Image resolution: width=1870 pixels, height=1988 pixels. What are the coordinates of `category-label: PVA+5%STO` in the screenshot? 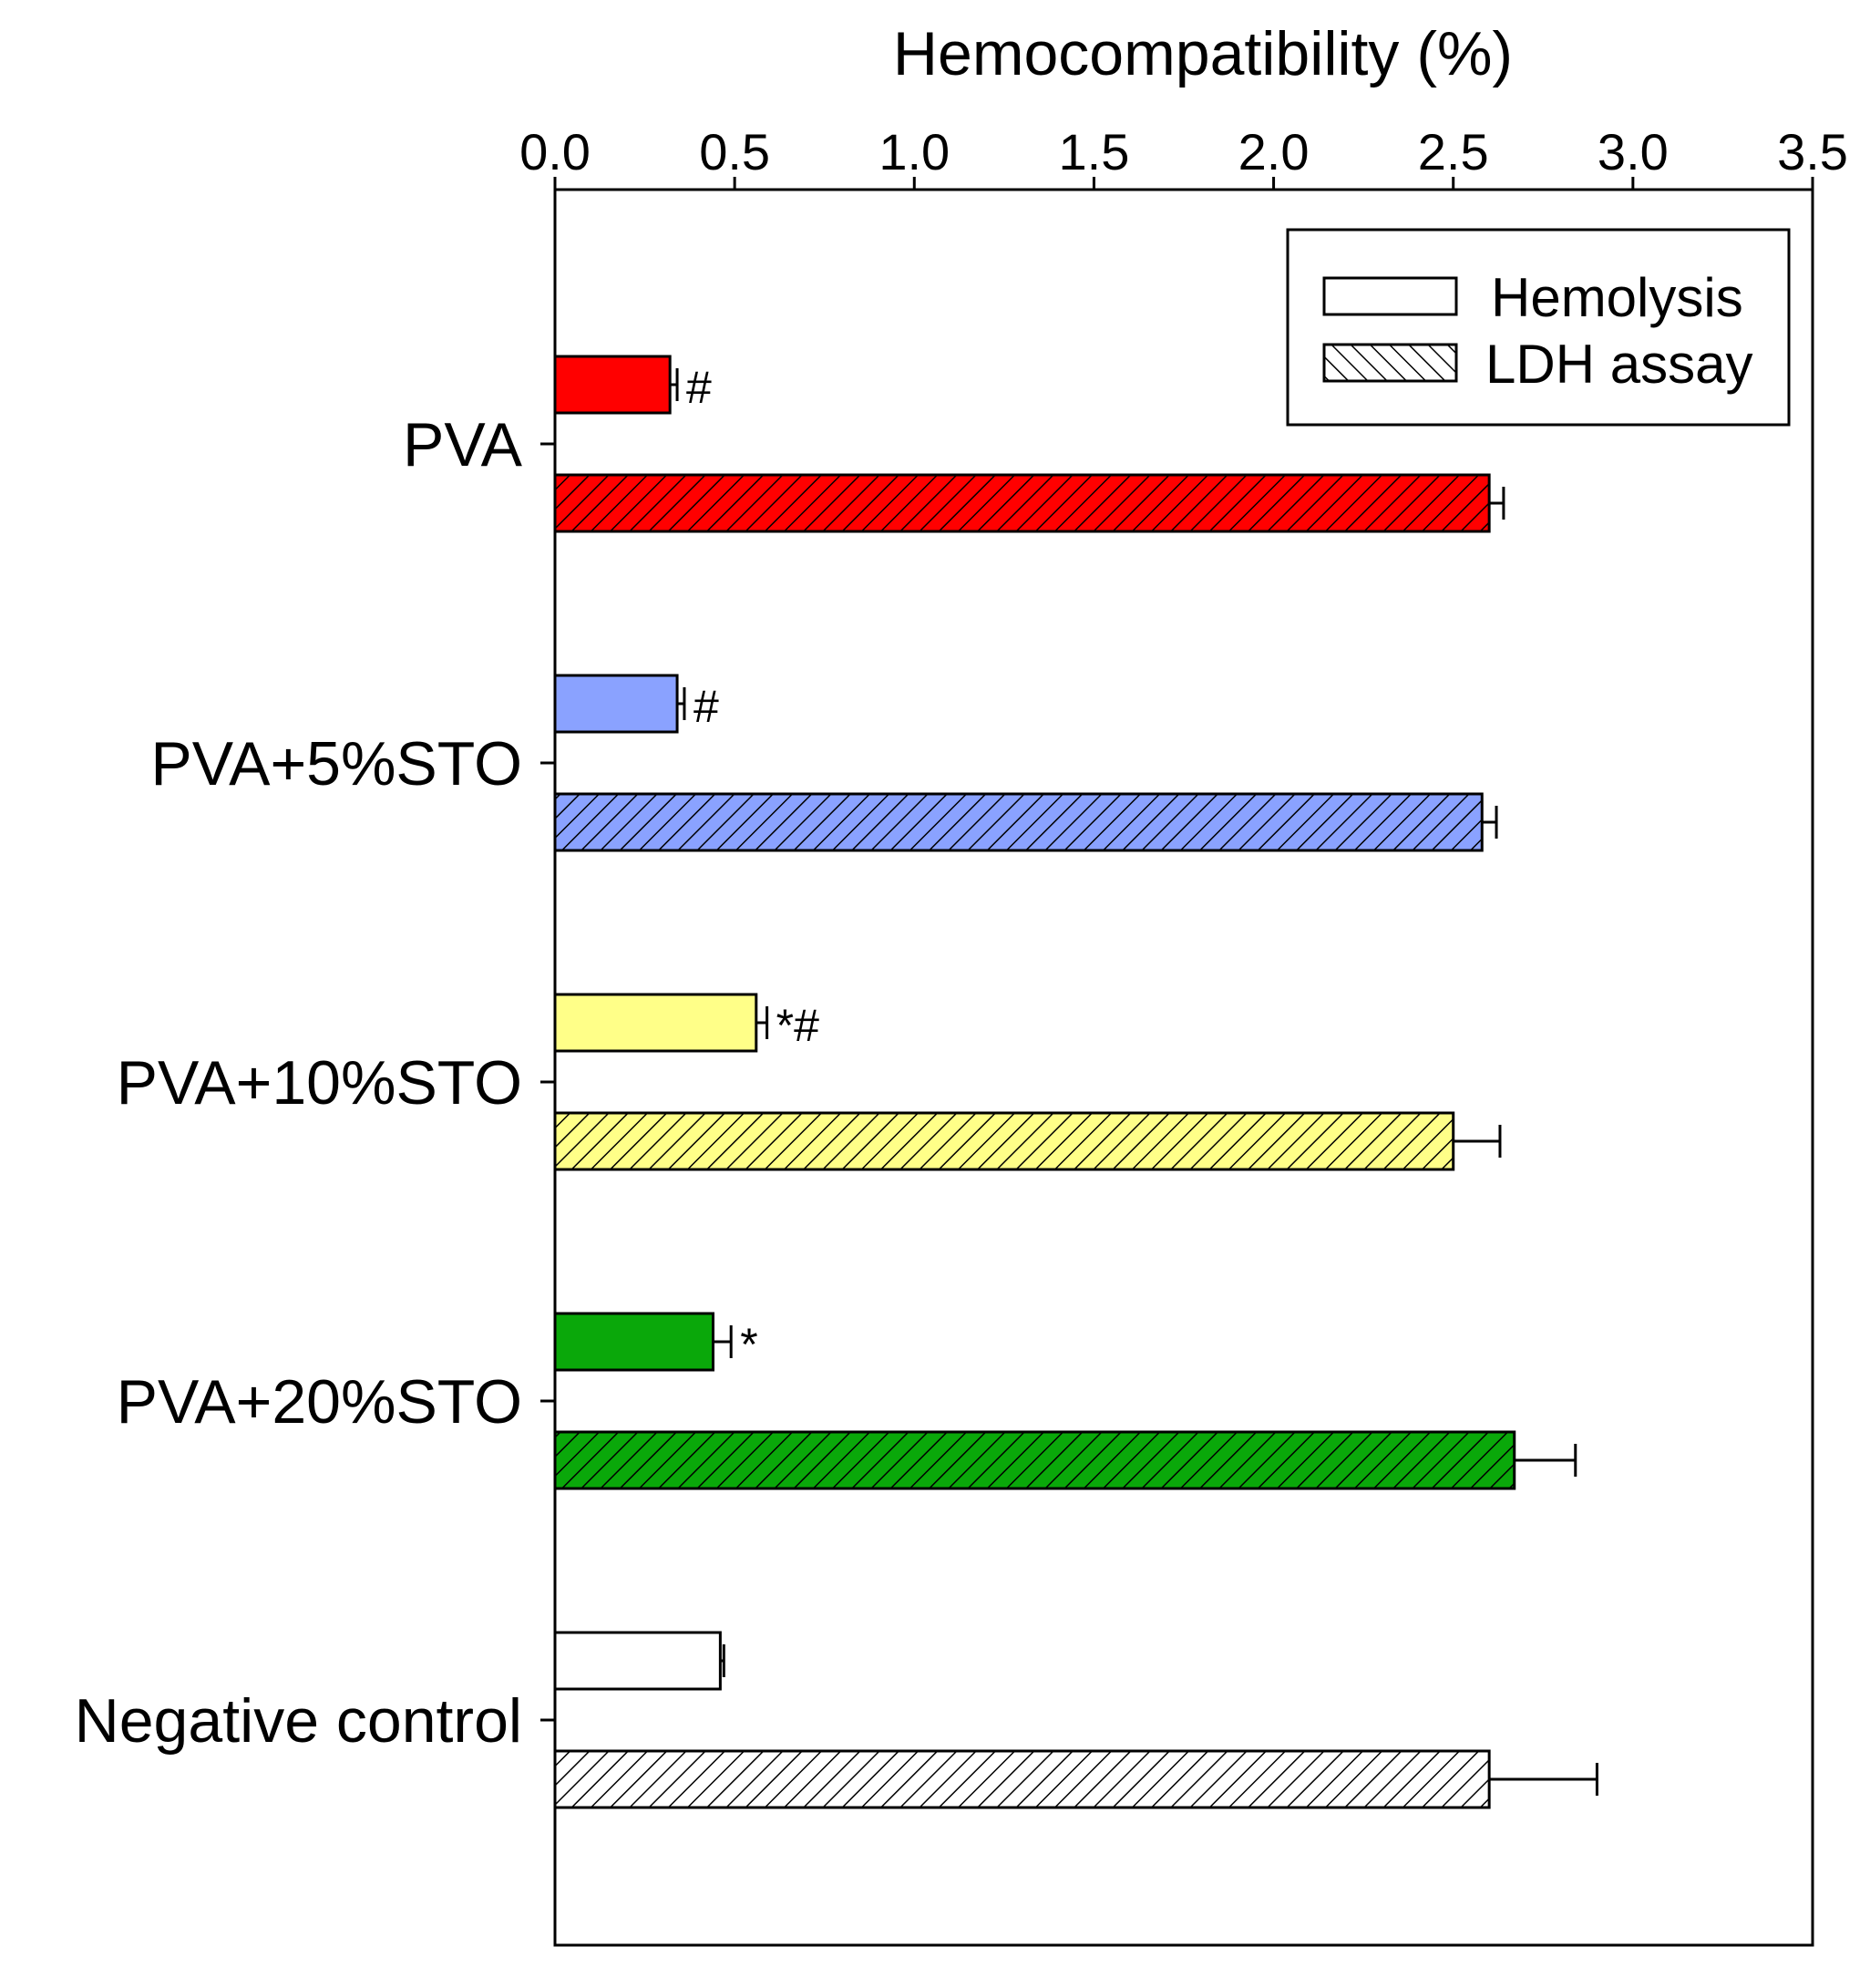 It's located at (336, 764).